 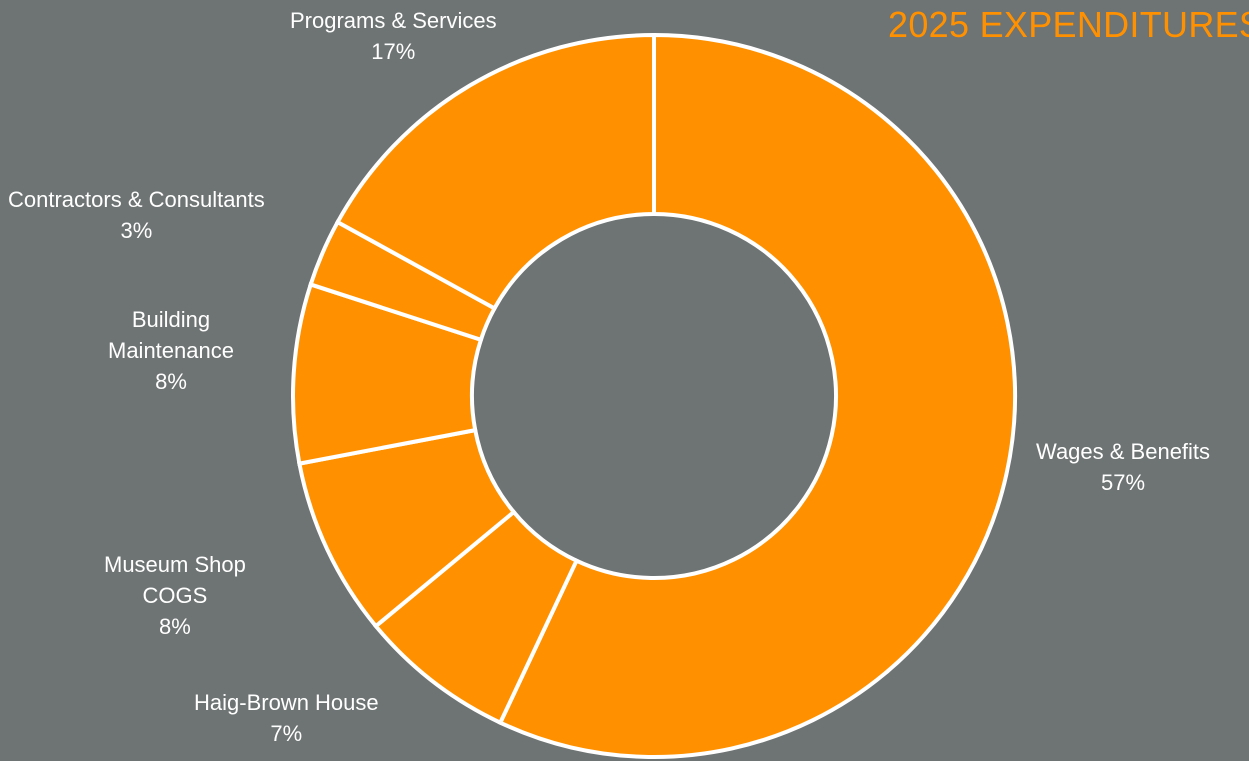 I want to click on slice-label-text: Wages & Benefits, so click(x=1123, y=451).